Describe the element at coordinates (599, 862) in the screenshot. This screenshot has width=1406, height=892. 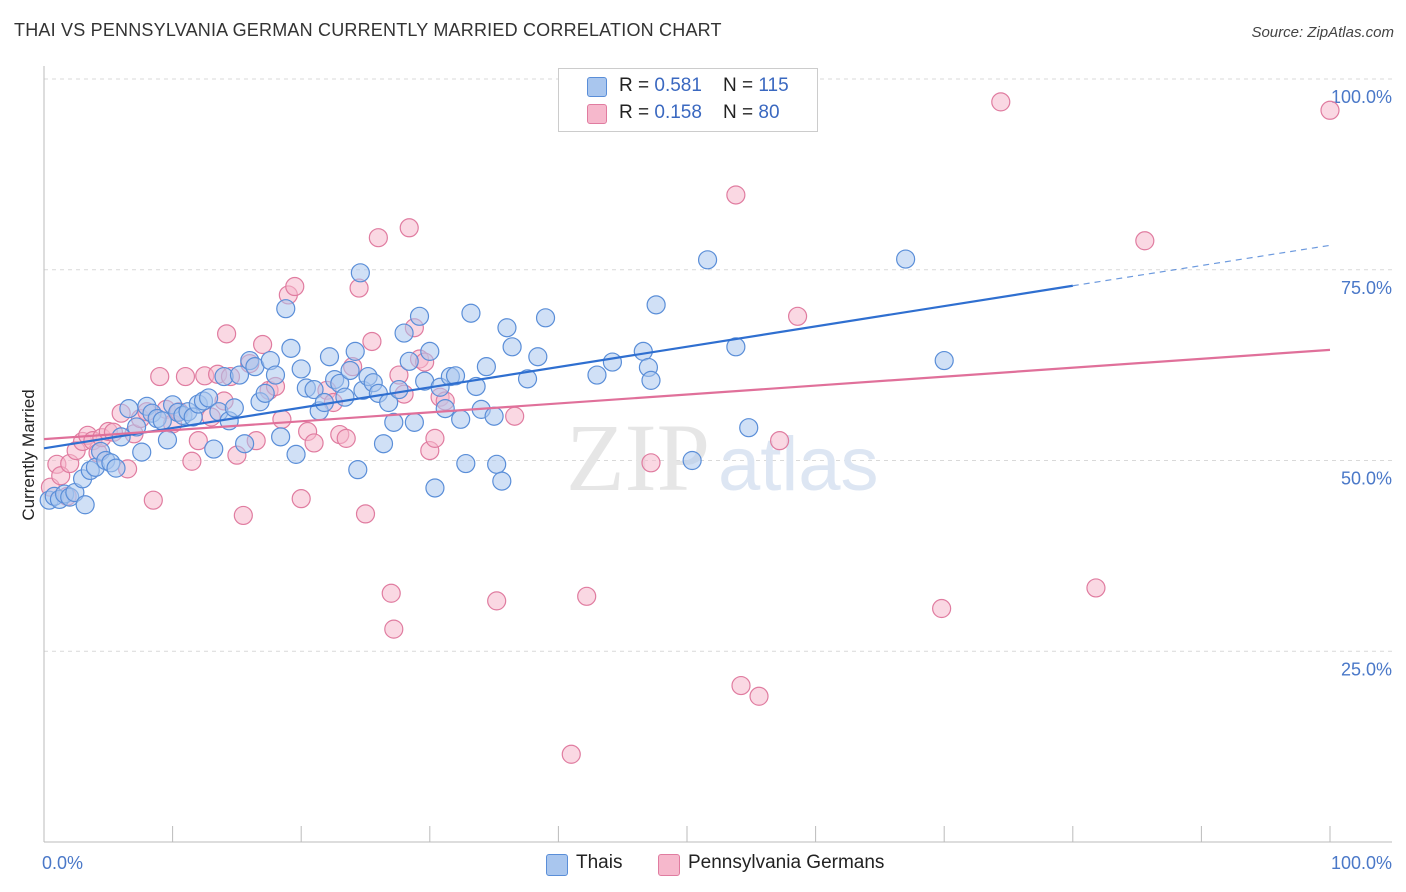
I see `legend-label-thais: Thais` at that location.